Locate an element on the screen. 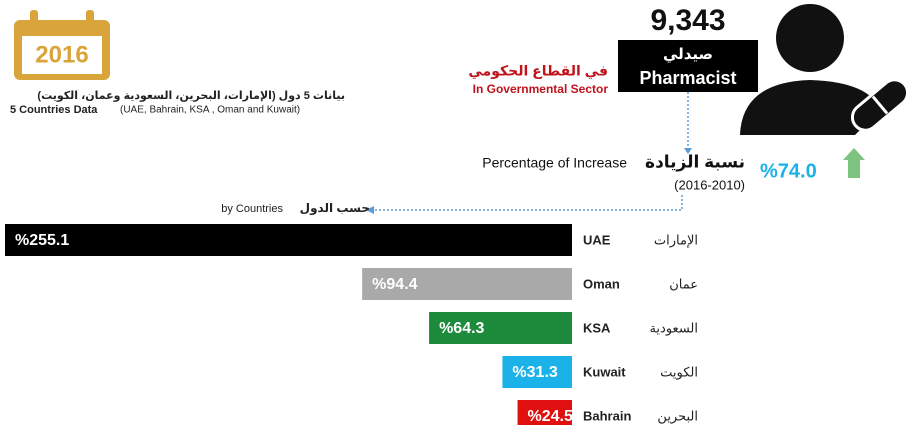 This screenshot has height=425, width=910. count: 9,343 is located at coordinates (687, 20).